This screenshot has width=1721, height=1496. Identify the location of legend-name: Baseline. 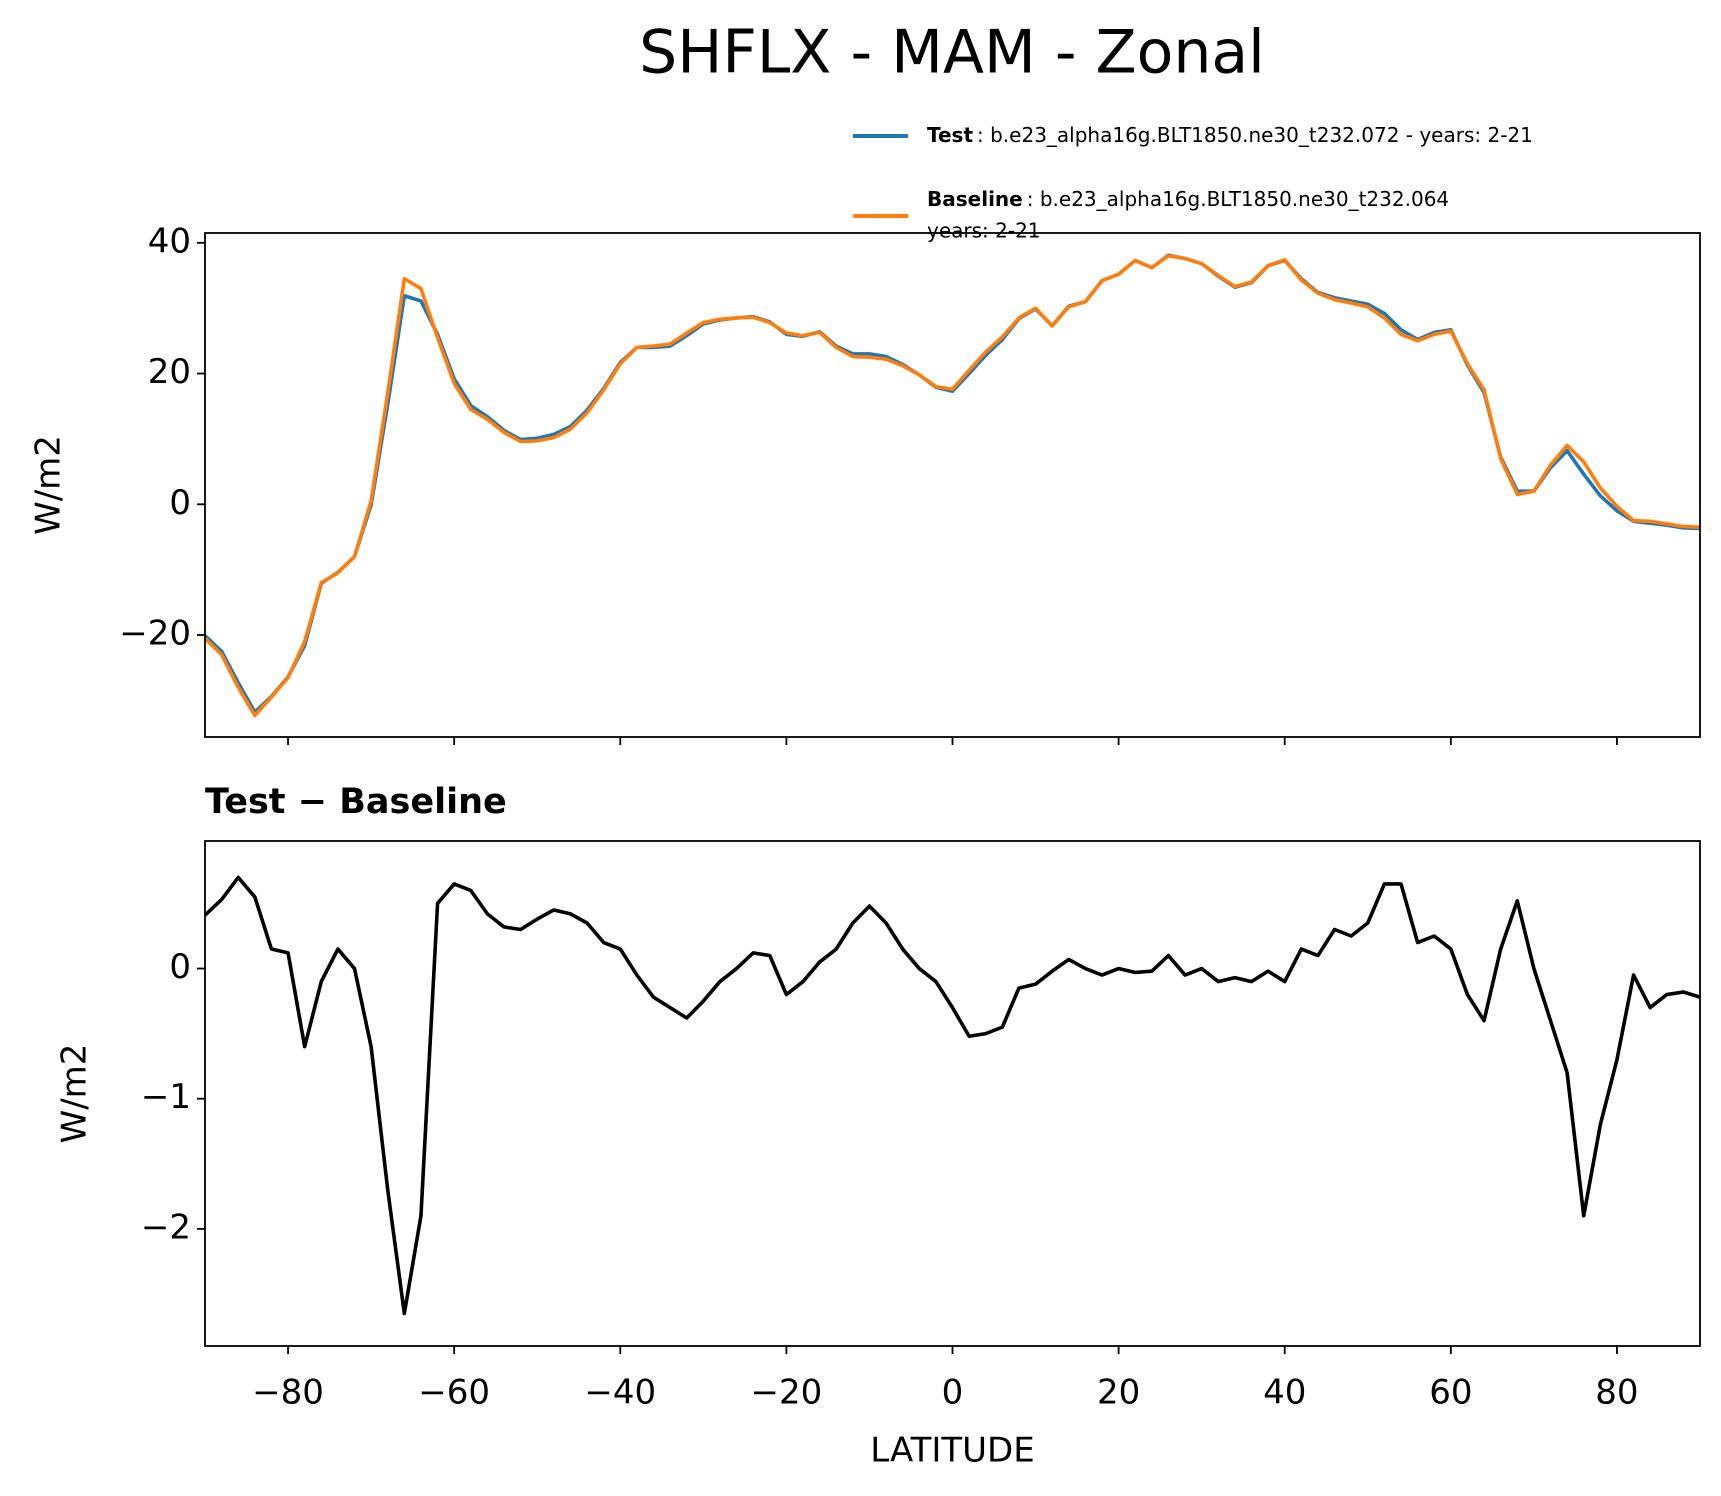
(975, 199).